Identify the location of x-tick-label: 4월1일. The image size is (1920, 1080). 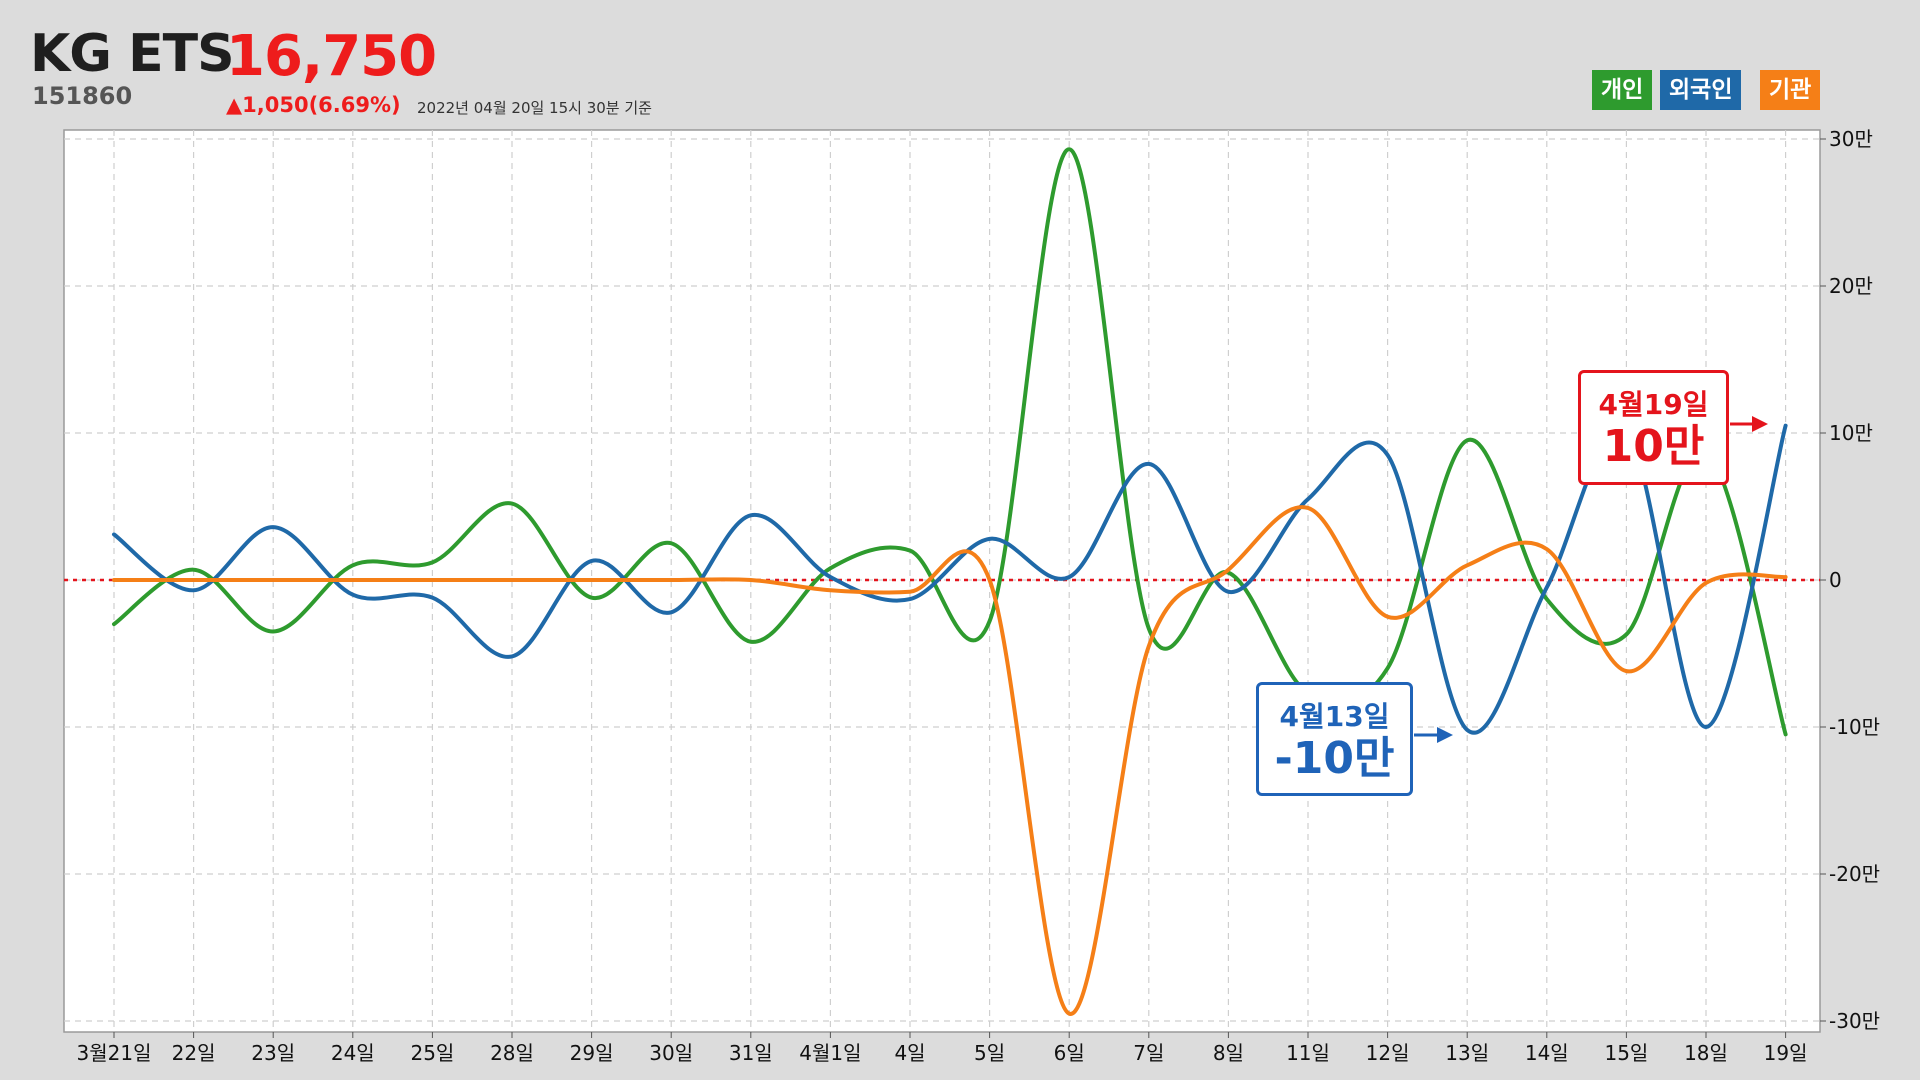
(830, 1053).